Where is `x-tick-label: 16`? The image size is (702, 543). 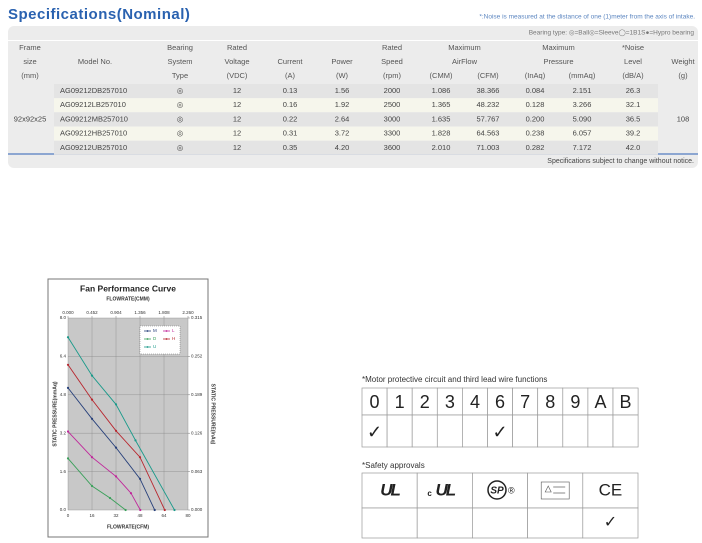
x-tick-label: 16 is located at coordinates (92, 515).